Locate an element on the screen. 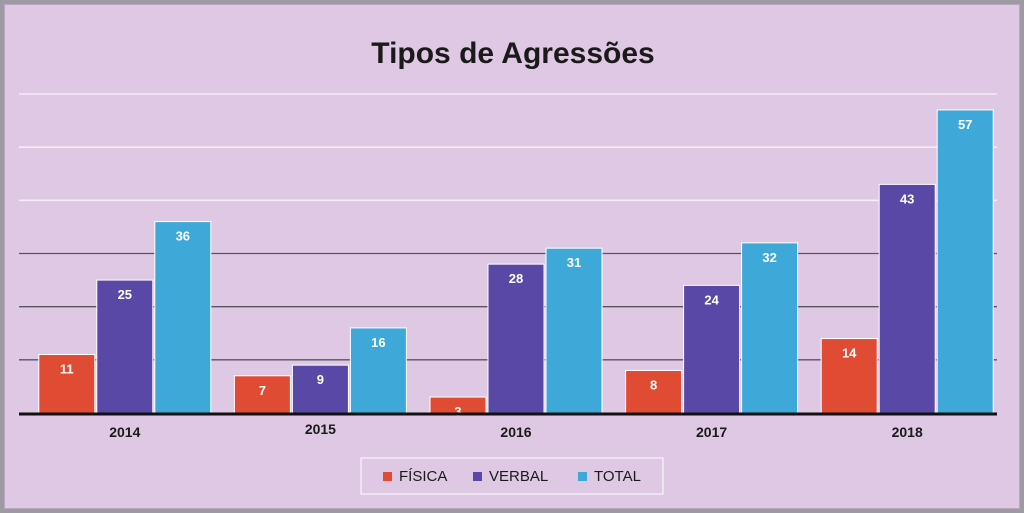 This screenshot has width=1024, height=513. legend-swatch-total is located at coordinates (582, 476).